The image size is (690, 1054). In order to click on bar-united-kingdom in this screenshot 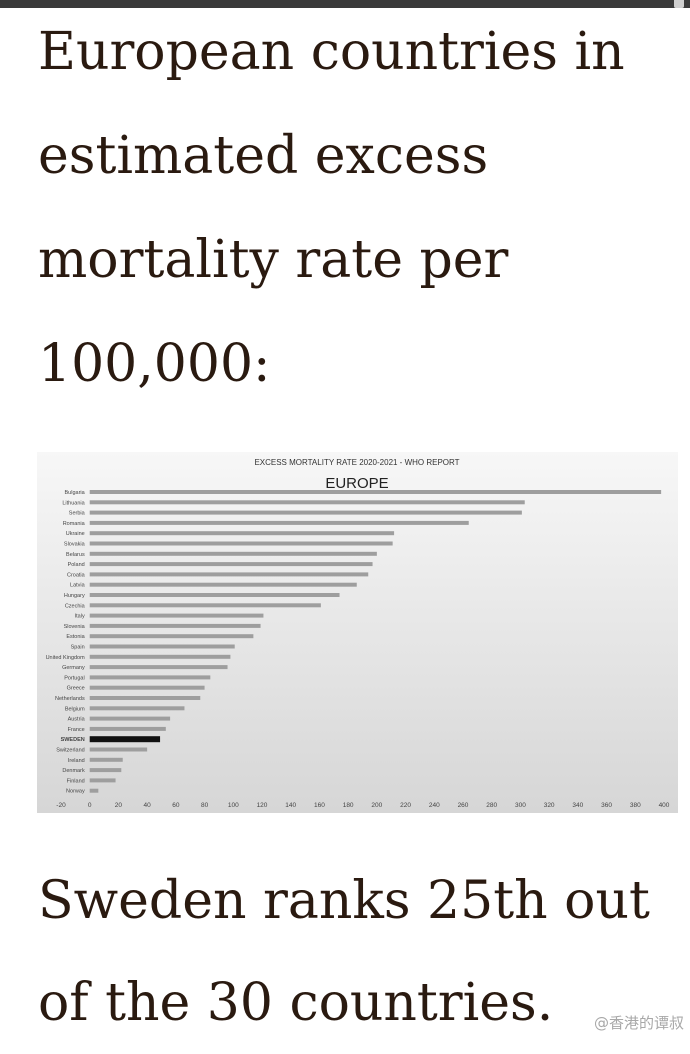, I will do `click(160, 656)`.